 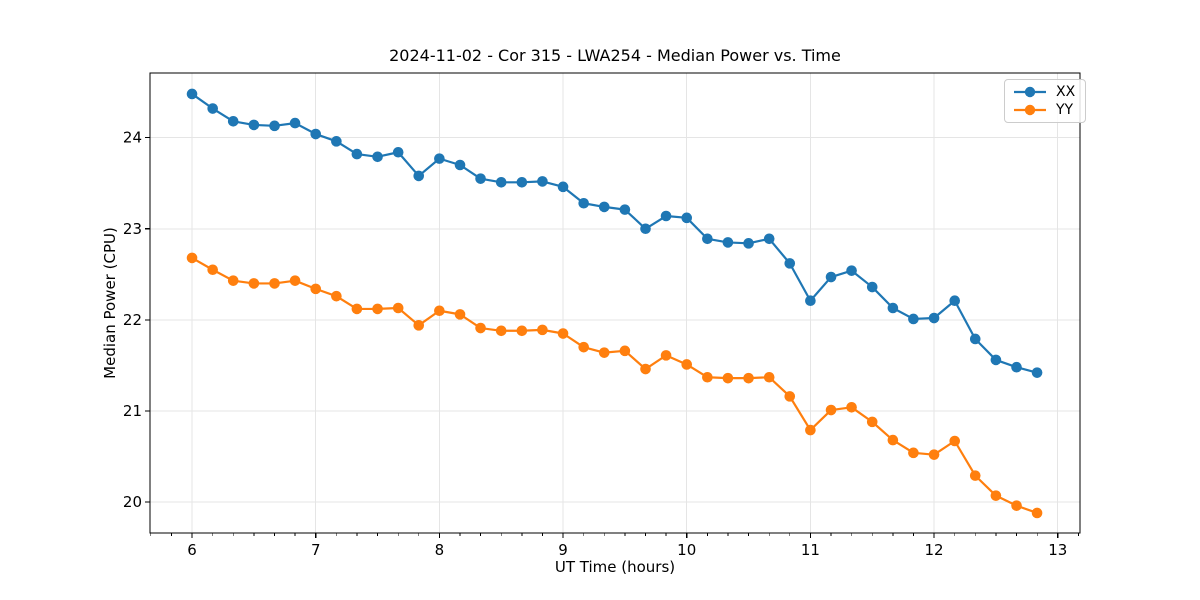 I want to click on svg-text: 11, so click(x=810, y=550).